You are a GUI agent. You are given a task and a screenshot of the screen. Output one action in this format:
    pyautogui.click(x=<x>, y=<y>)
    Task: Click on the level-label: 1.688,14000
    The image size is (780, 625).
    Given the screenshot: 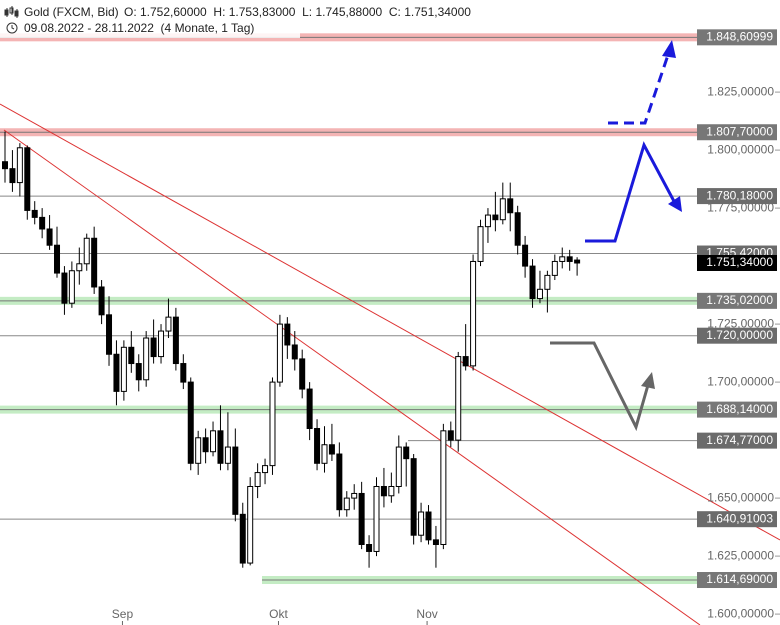 What is the action you would take?
    pyautogui.click(x=739, y=409)
    